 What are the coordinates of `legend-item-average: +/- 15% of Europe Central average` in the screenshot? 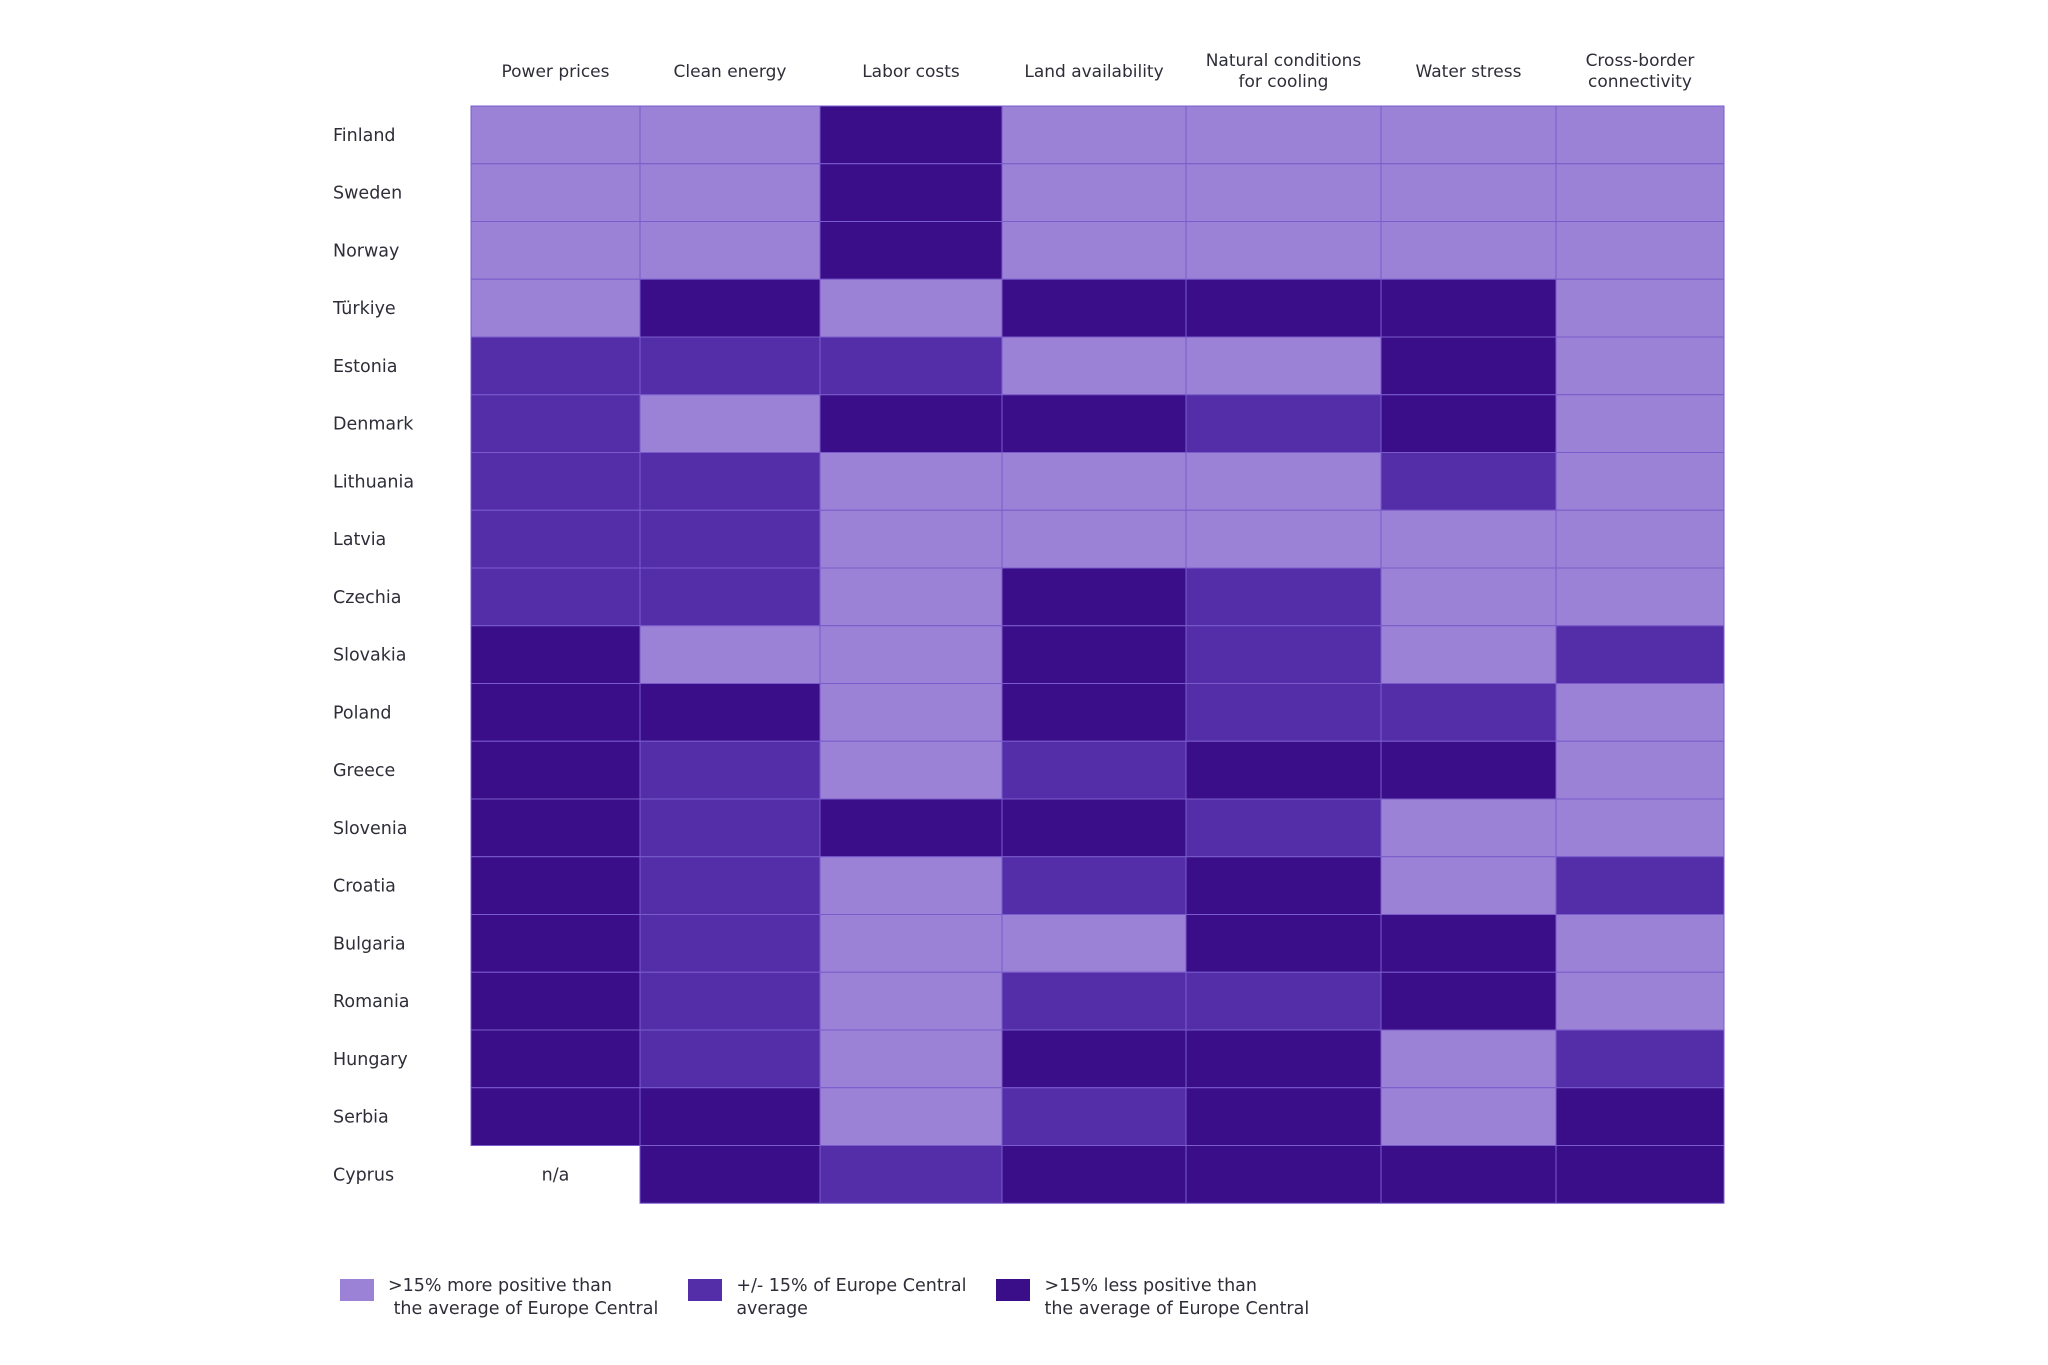 It's located at (827, 1298).